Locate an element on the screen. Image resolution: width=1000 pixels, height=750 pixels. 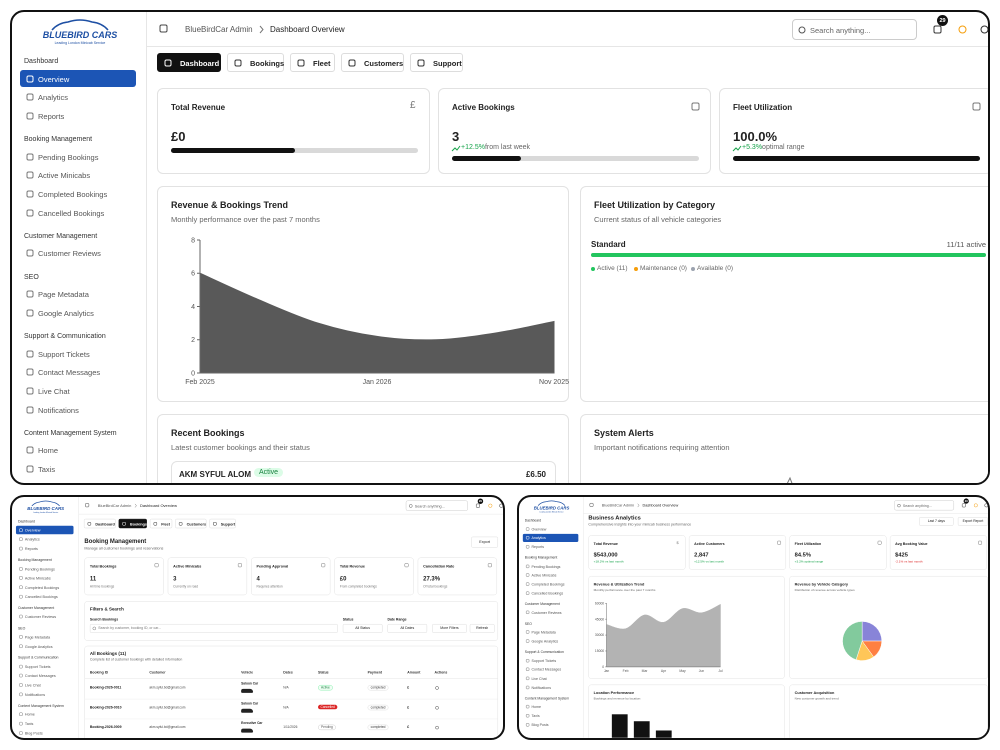
export-button-label: Export is located at coordinates (485, 542).